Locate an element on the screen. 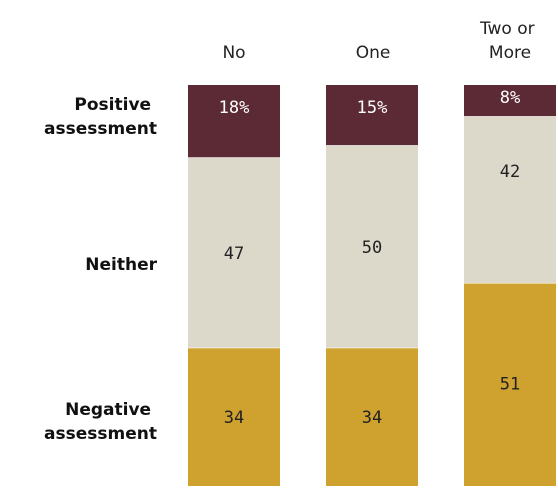 This screenshot has height=494, width=558. data-label-negative-one: 34 is located at coordinates (372, 418).